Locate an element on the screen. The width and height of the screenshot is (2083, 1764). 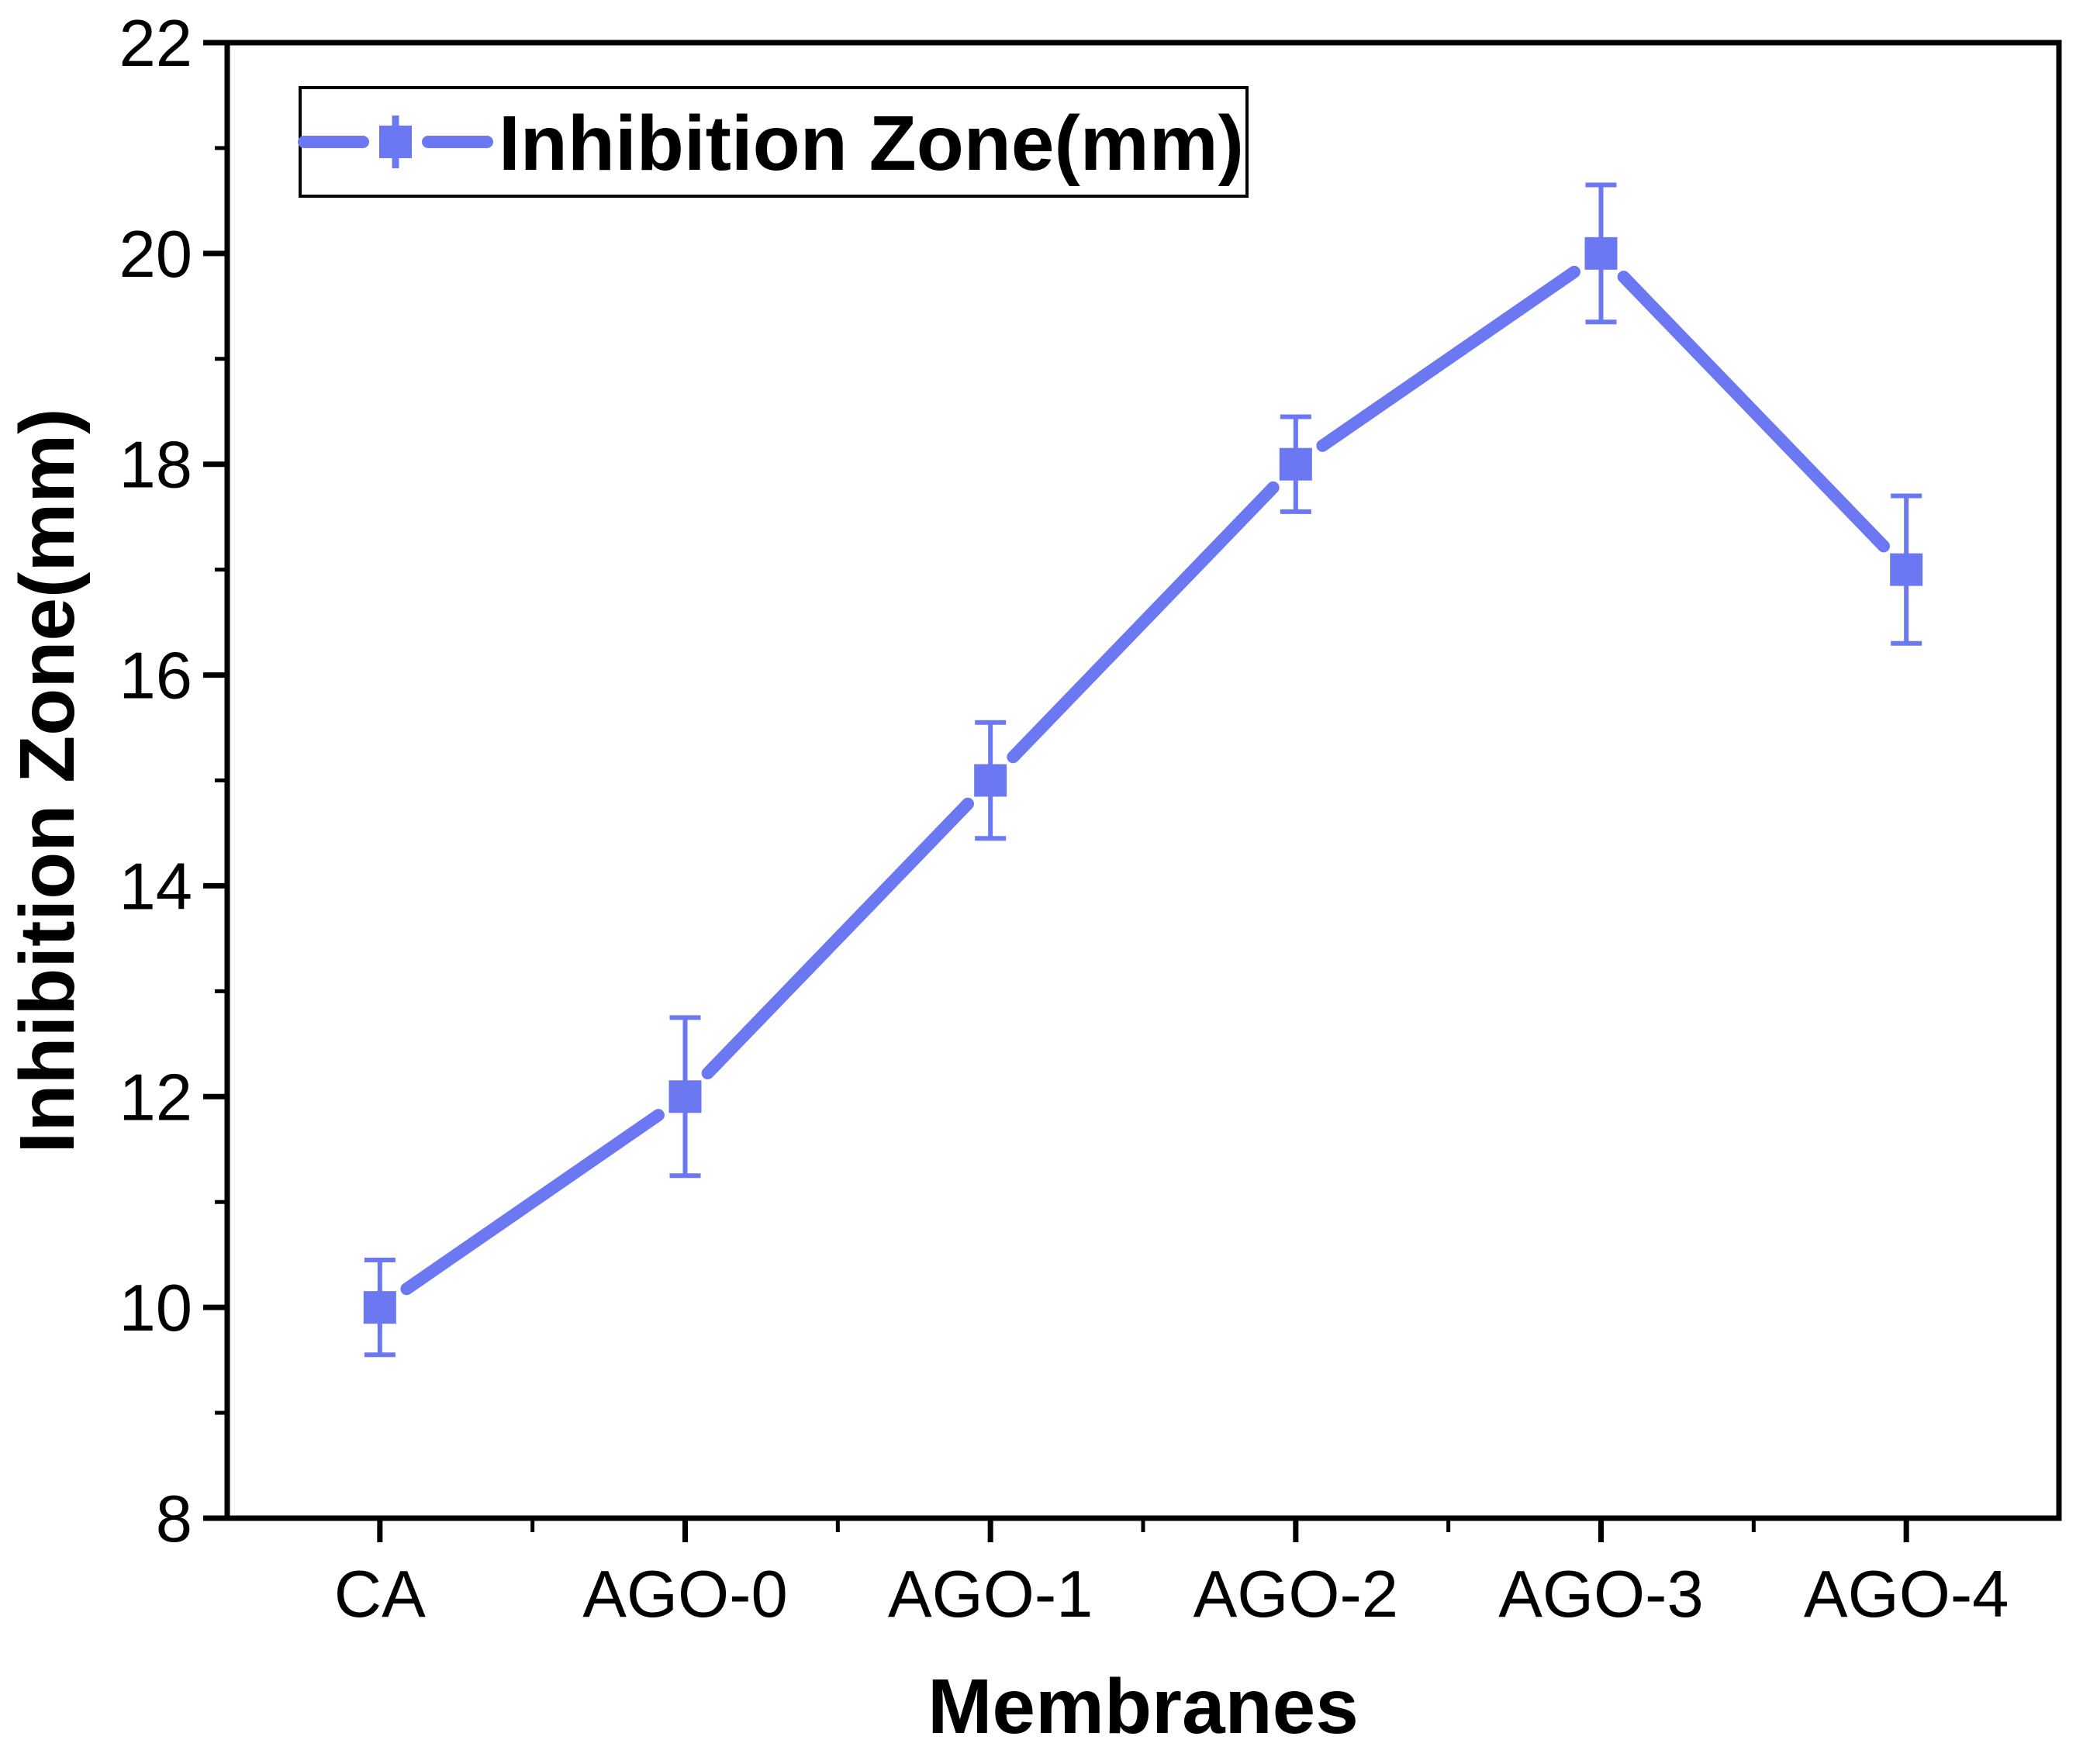
y-tick-label: 14 is located at coordinates (155, 886).